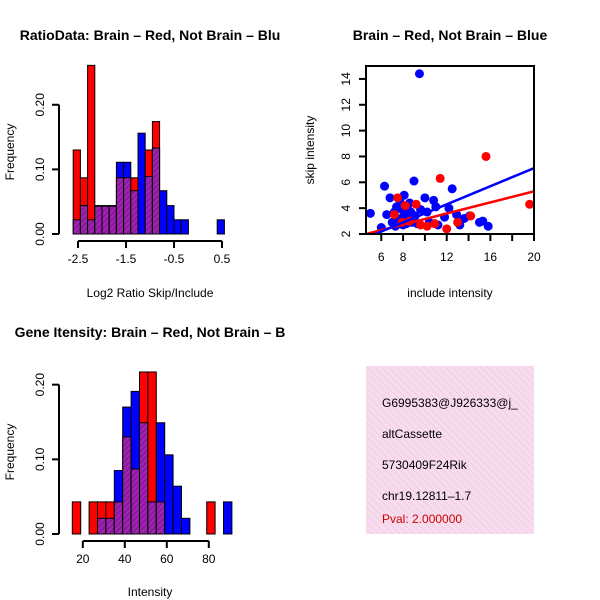 This screenshot has width=600, height=600. What do you see at coordinates (174, 259) in the screenshot?
I see `x-tick-label: -0.5` at bounding box center [174, 259].